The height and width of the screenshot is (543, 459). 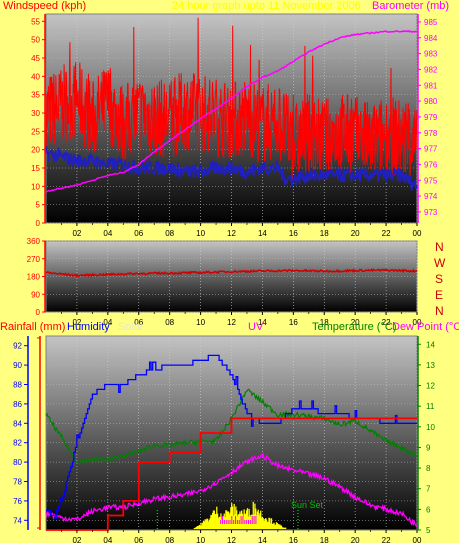 What do you see at coordinates (430, 365) in the screenshot?
I see `temperature-tick-label: 13` at bounding box center [430, 365].